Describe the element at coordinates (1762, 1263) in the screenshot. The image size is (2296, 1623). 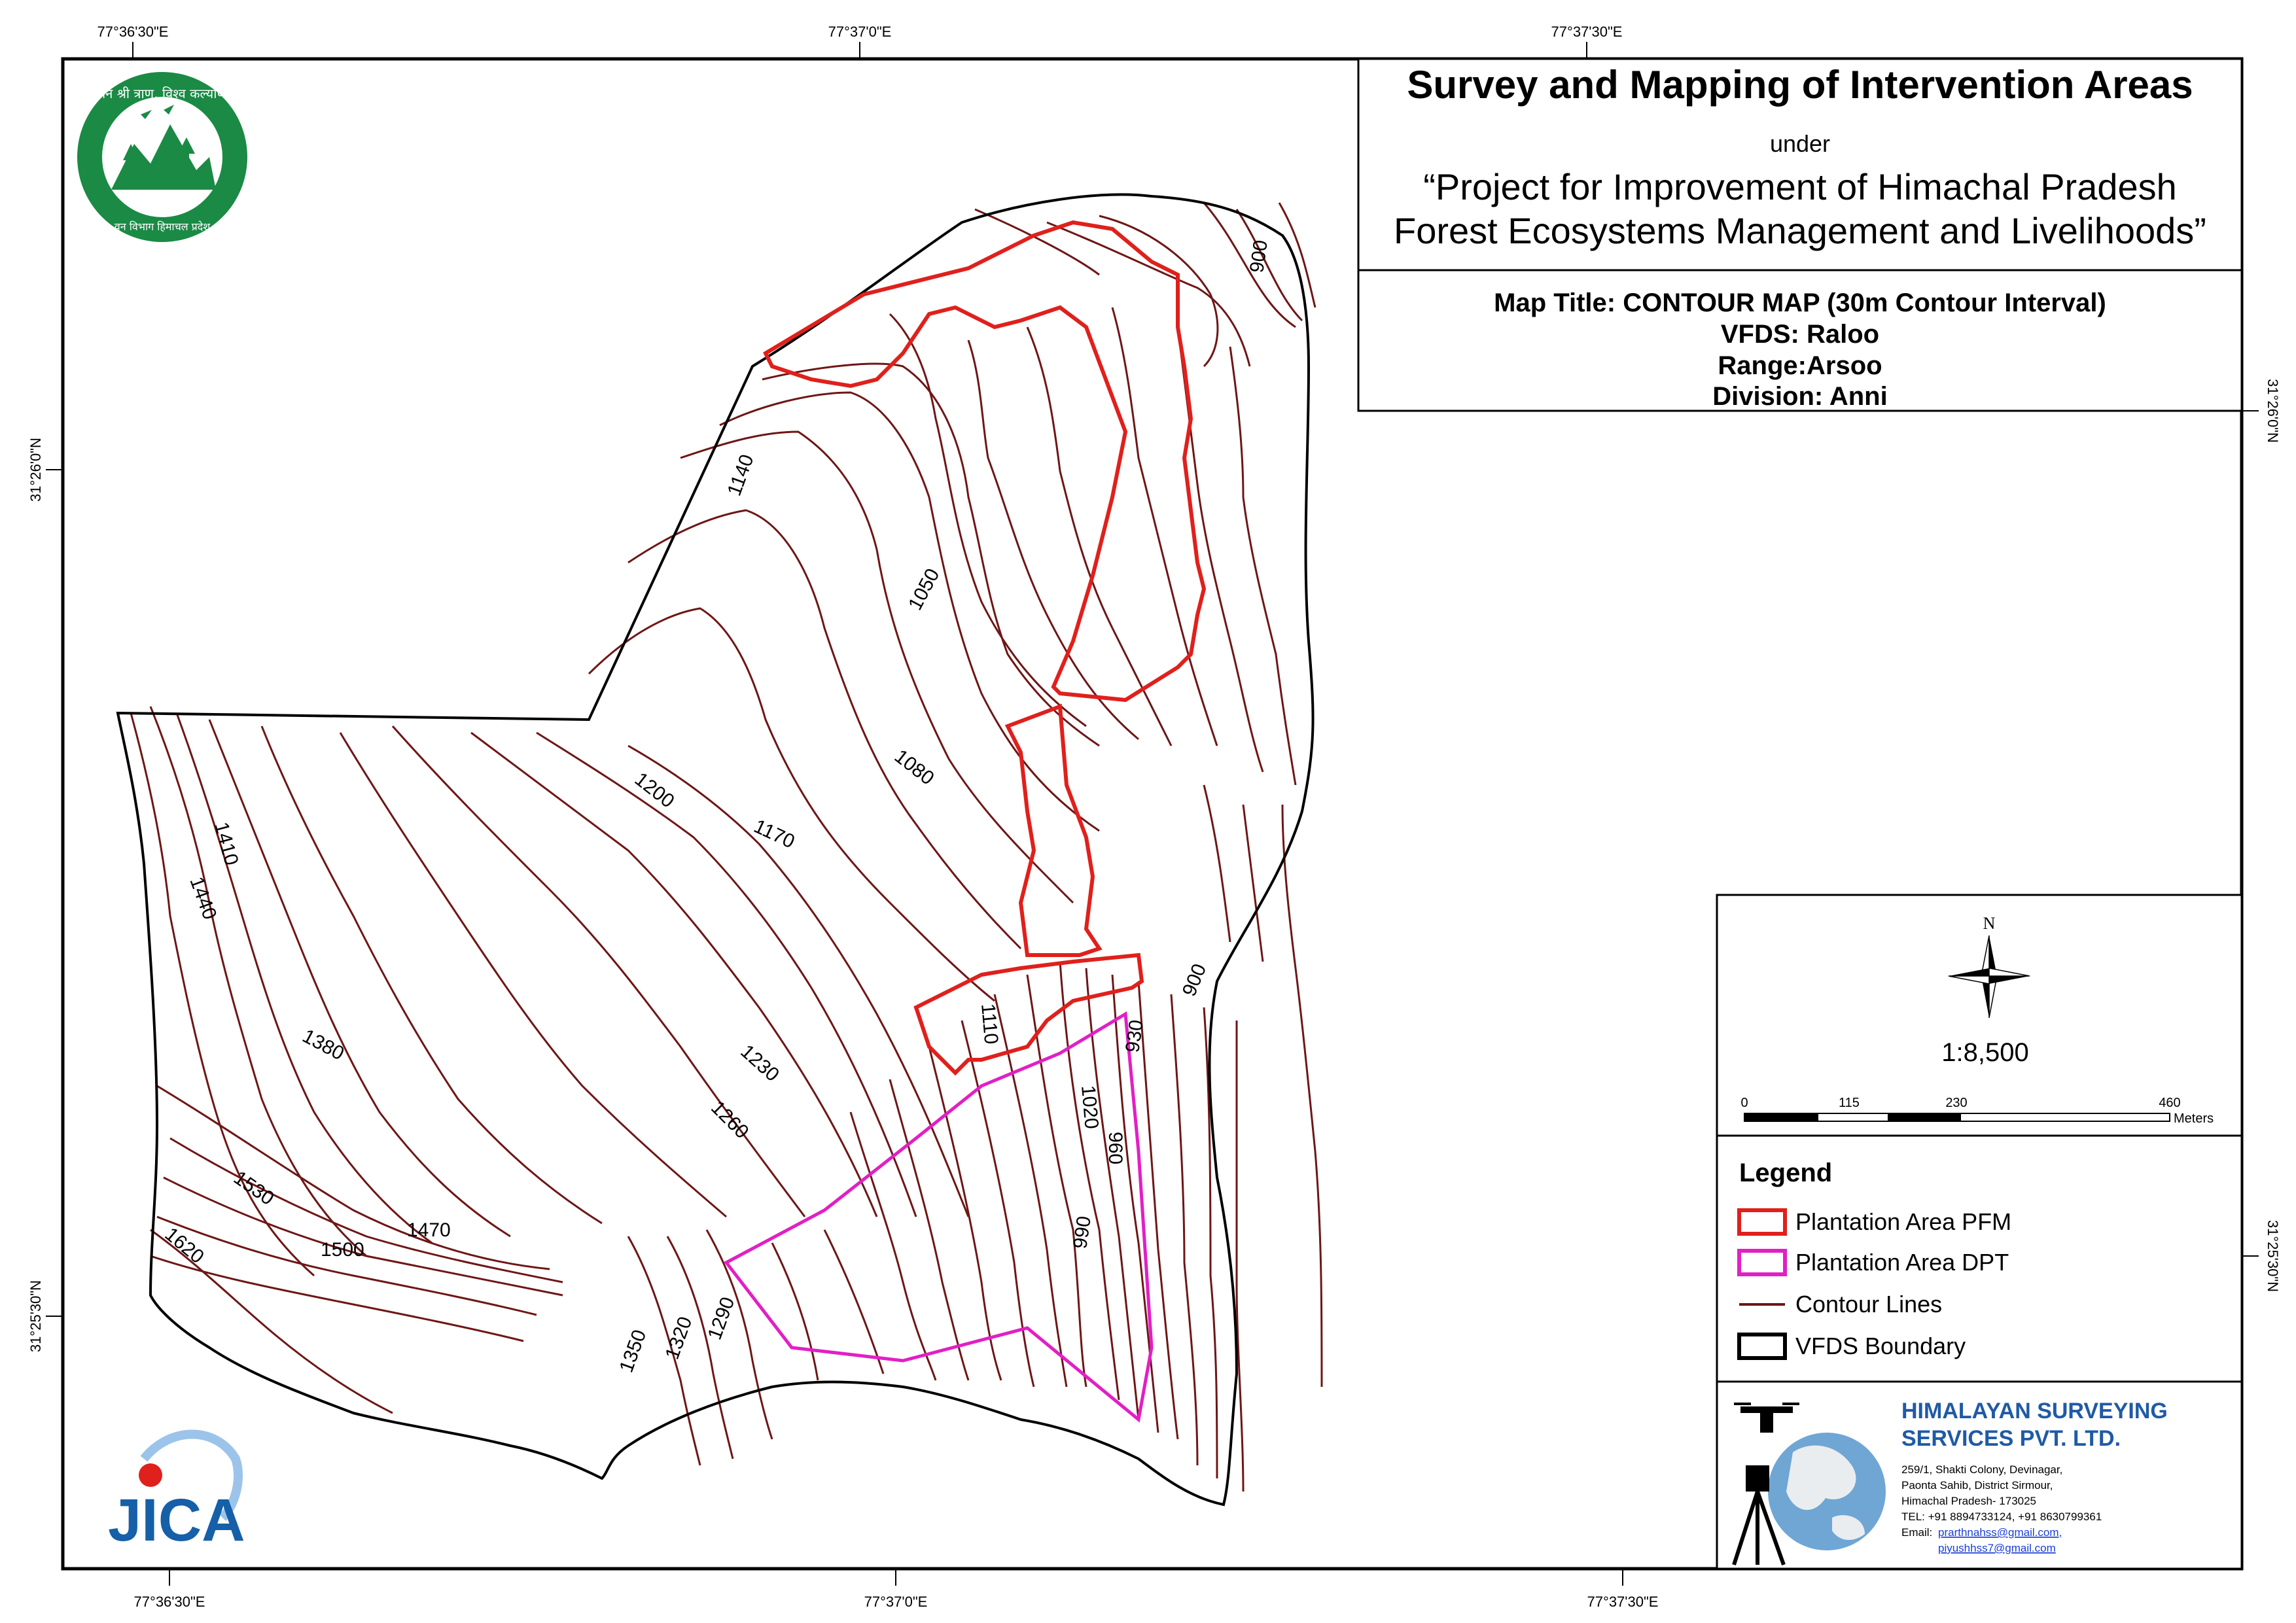
I see `legend-swatch-dpt` at that location.